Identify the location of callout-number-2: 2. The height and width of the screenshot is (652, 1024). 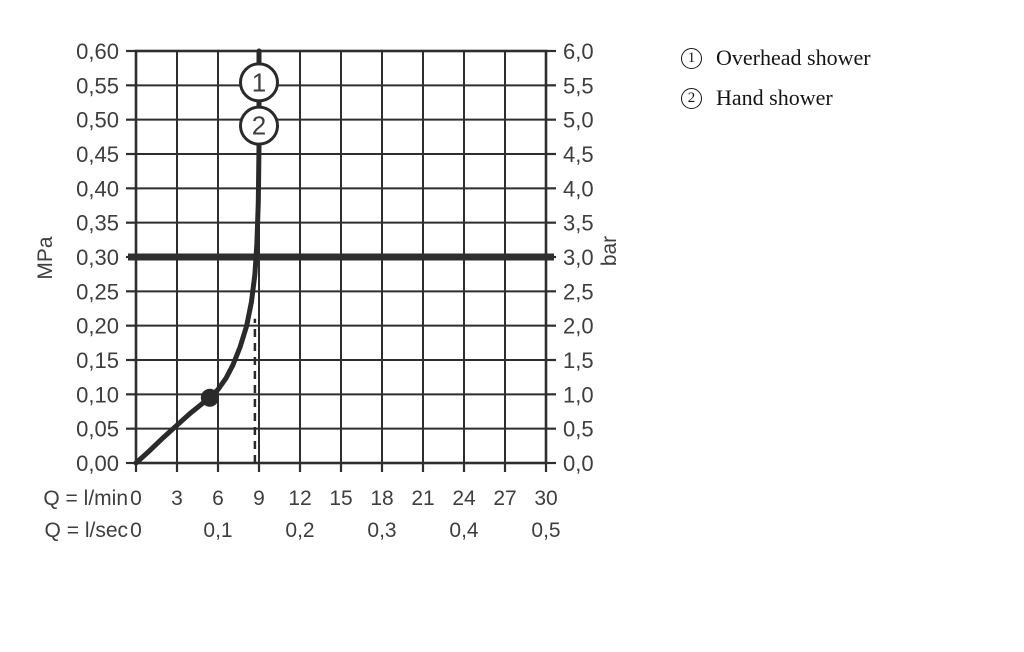
(259, 126).